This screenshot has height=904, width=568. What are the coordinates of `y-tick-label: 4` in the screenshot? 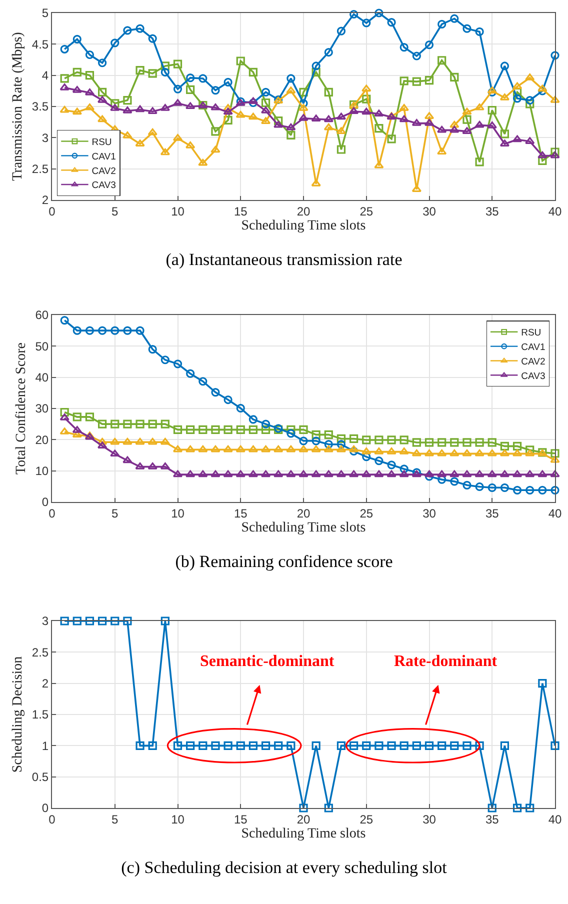 It's located at (45, 75).